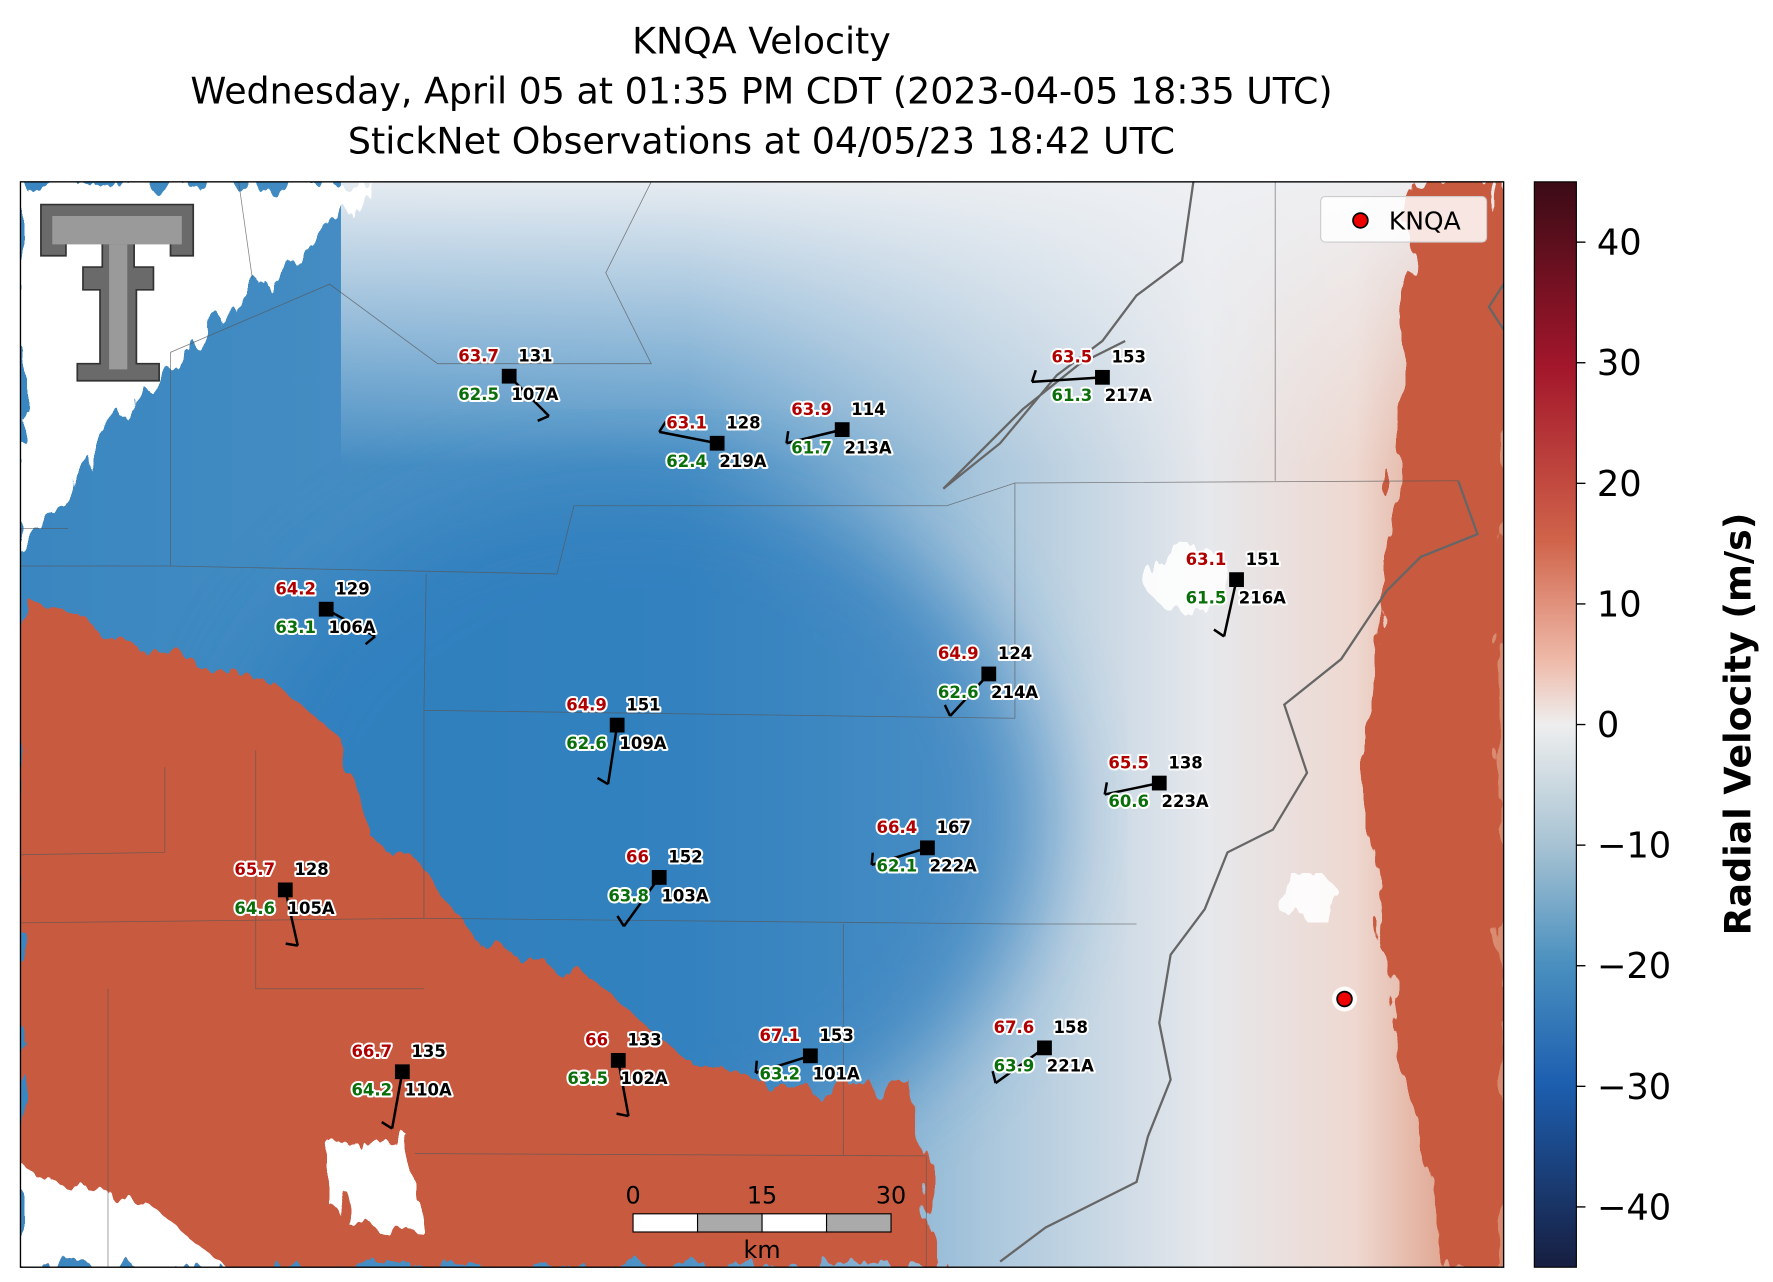  Describe the element at coordinates (1128, 801) in the screenshot. I see `dewpoint: 60.6` at that location.